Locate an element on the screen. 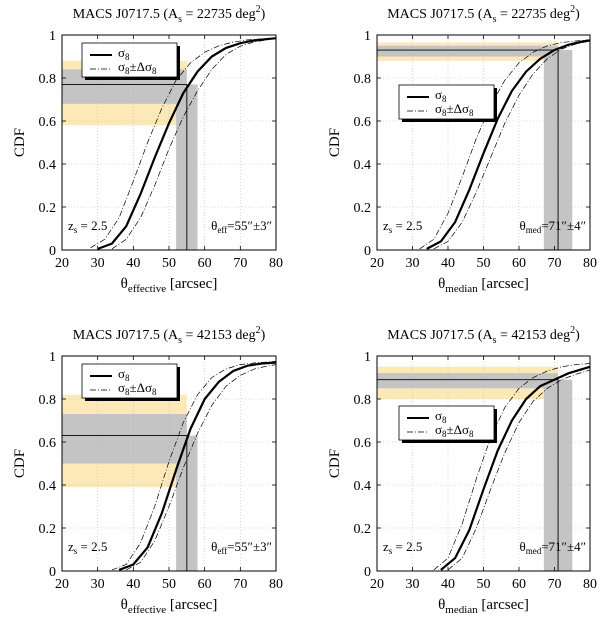 Image resolution: width=600 pixels, height=625 pixels. x-axis-label: θmedian [arcsec] is located at coordinates (483, 285).